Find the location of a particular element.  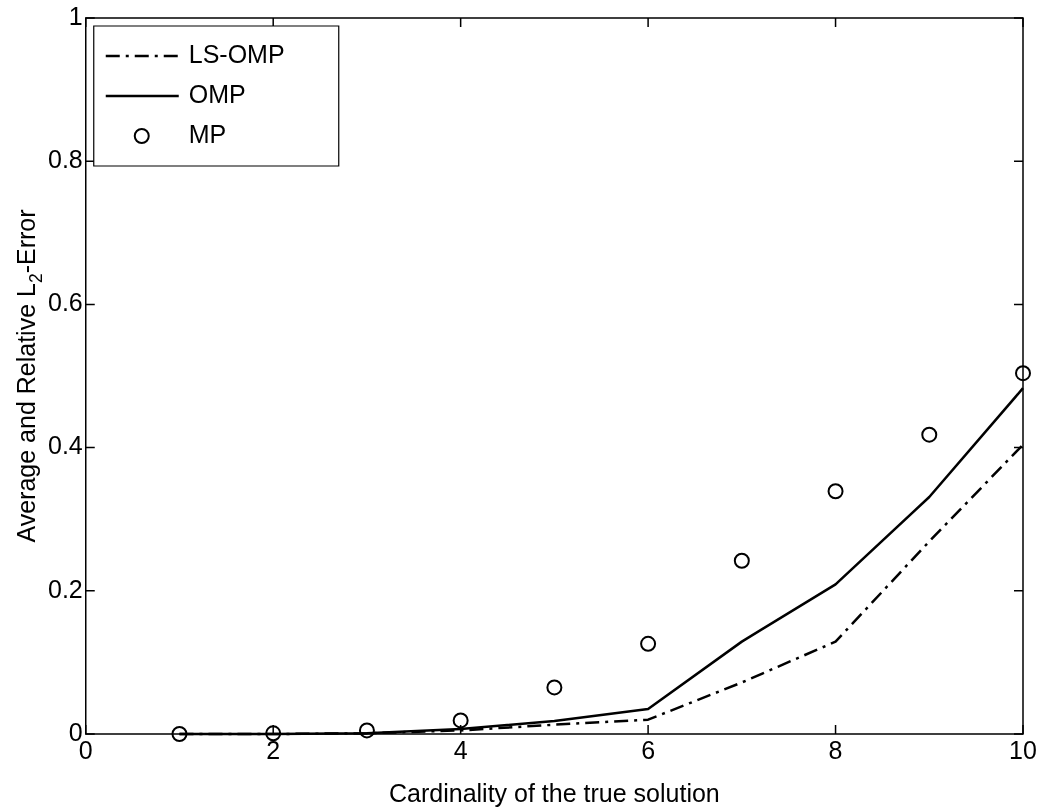

y-tick-label: 0.8 is located at coordinates (65, 159).